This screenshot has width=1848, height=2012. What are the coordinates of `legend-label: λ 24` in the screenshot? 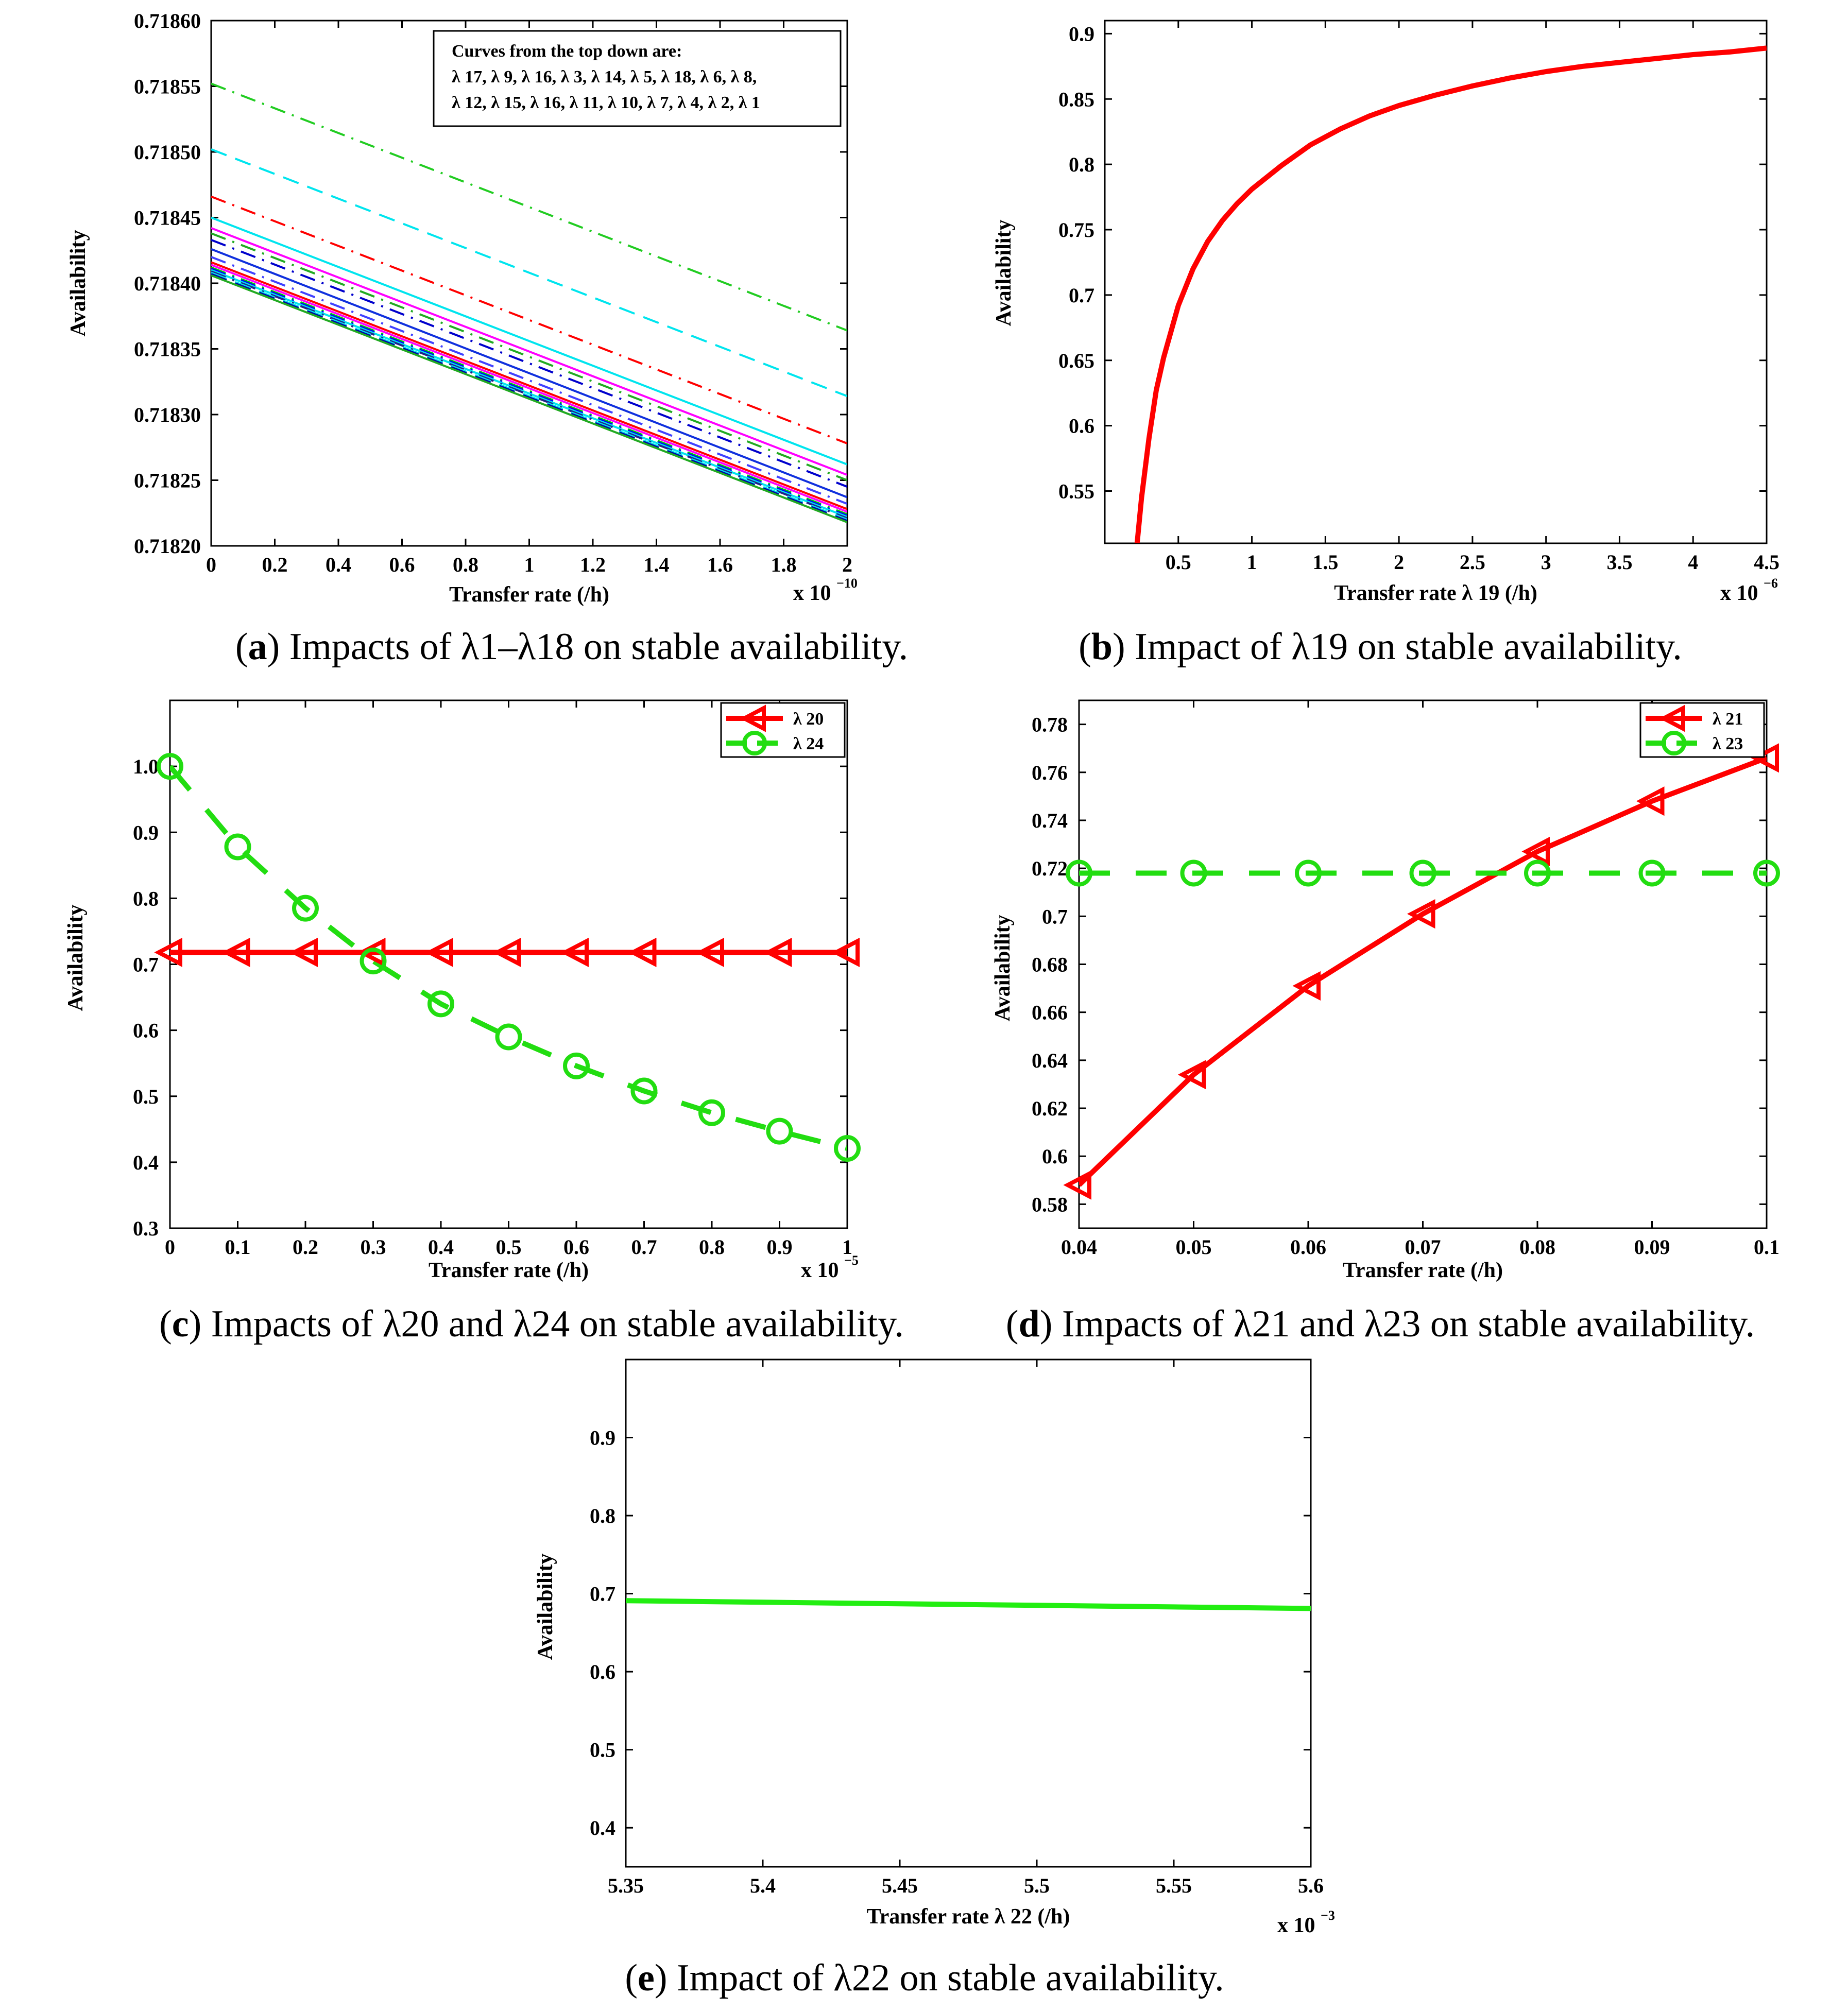 It's located at (808, 743).